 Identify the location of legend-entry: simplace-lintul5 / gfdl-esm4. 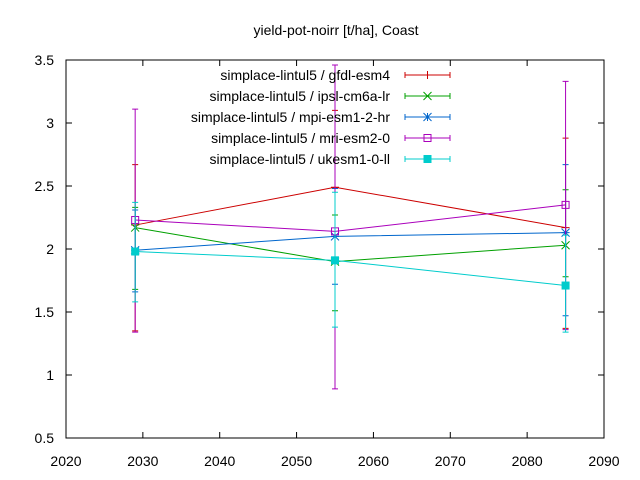
(335, 75).